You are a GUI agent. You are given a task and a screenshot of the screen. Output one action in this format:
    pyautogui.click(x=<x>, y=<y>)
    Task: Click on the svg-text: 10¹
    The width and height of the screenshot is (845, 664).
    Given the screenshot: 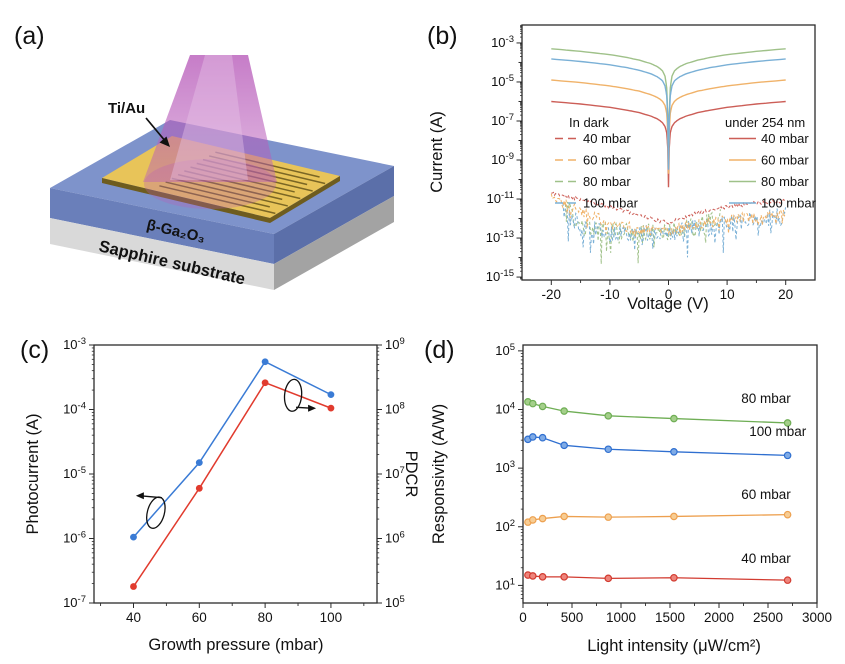 What is the action you would take?
    pyautogui.click(x=505, y=584)
    